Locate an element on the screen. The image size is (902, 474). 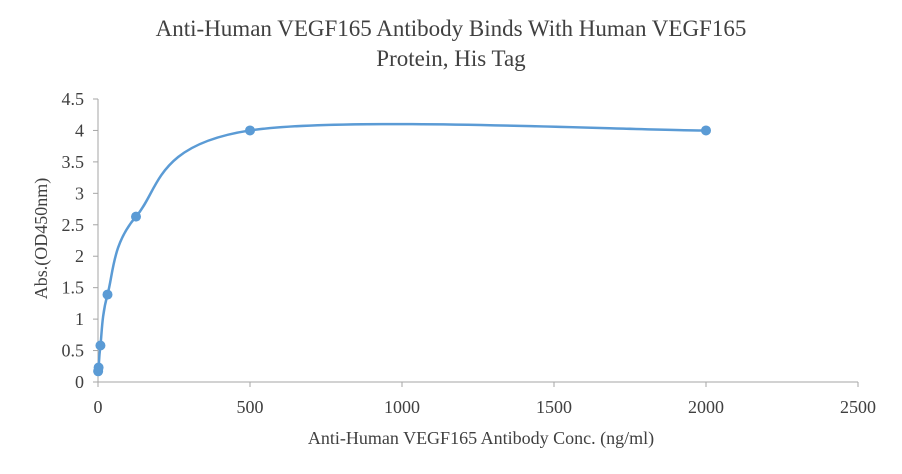
y-tick-label: 0 is located at coordinates (79, 382).